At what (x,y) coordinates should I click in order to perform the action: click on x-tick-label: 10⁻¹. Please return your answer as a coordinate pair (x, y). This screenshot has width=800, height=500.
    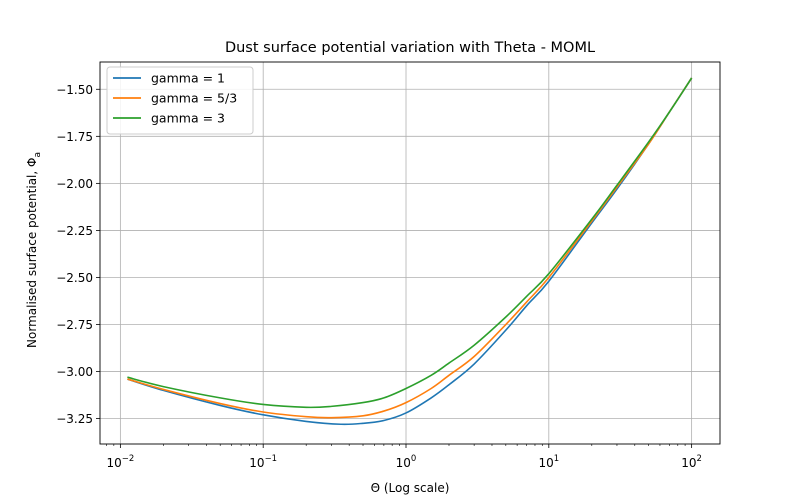
    Looking at the image, I should click on (263, 462).